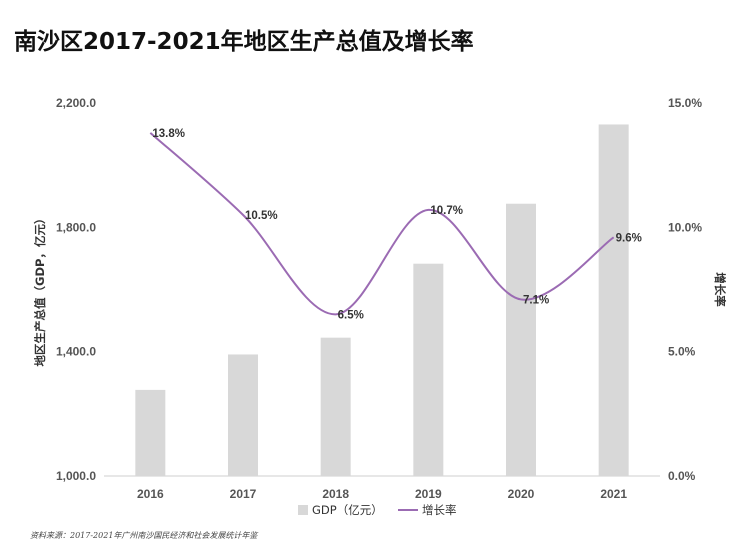  I want to click on legend-swatch-bar, so click(303, 510).